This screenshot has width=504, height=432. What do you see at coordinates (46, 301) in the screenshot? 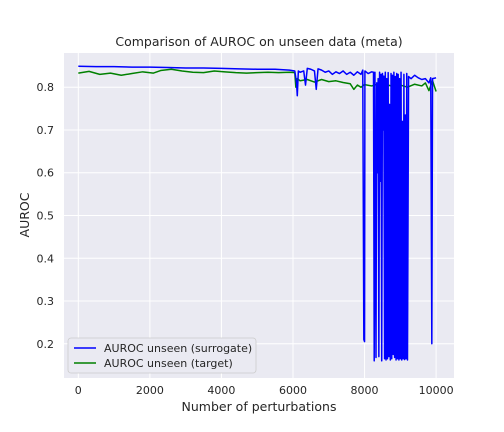
I see `y-tick-label: 0.3` at bounding box center [46, 301].